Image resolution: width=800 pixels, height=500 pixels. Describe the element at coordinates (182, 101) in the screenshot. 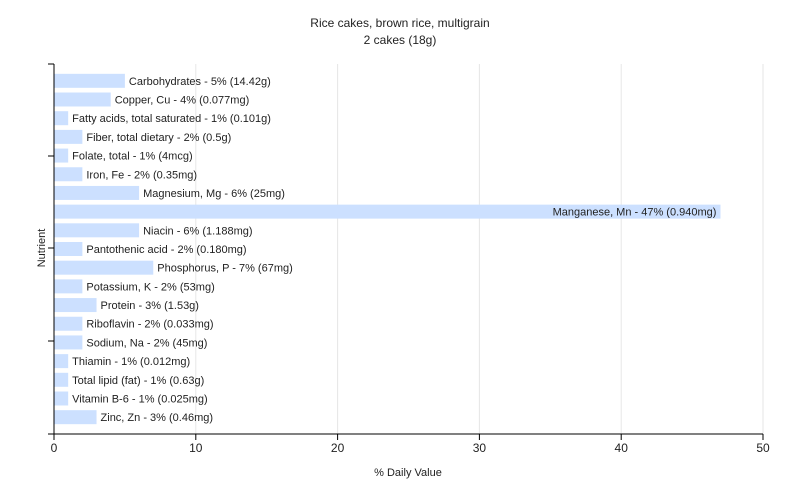

I see `bar-label: Copper, Cu - 4% (0.077mg)` at that location.